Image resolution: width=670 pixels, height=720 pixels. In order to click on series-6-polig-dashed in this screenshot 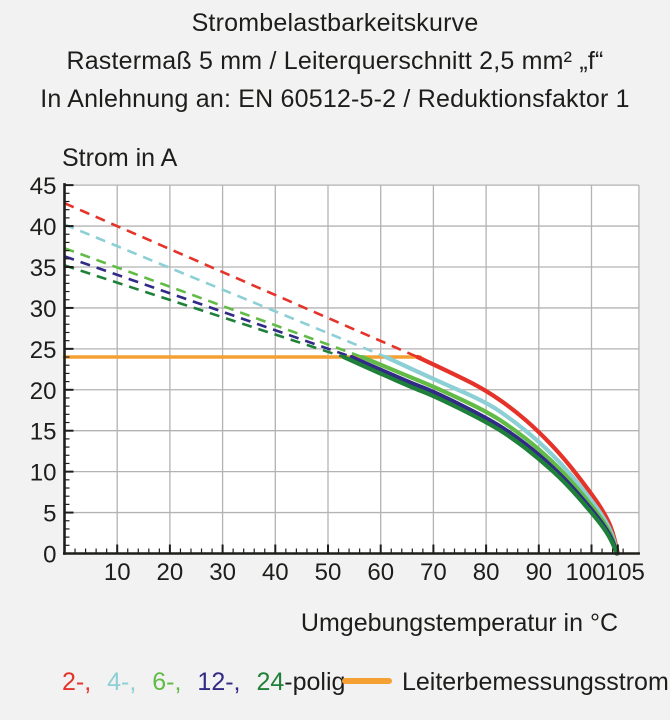, I will do `click(213, 302)`.